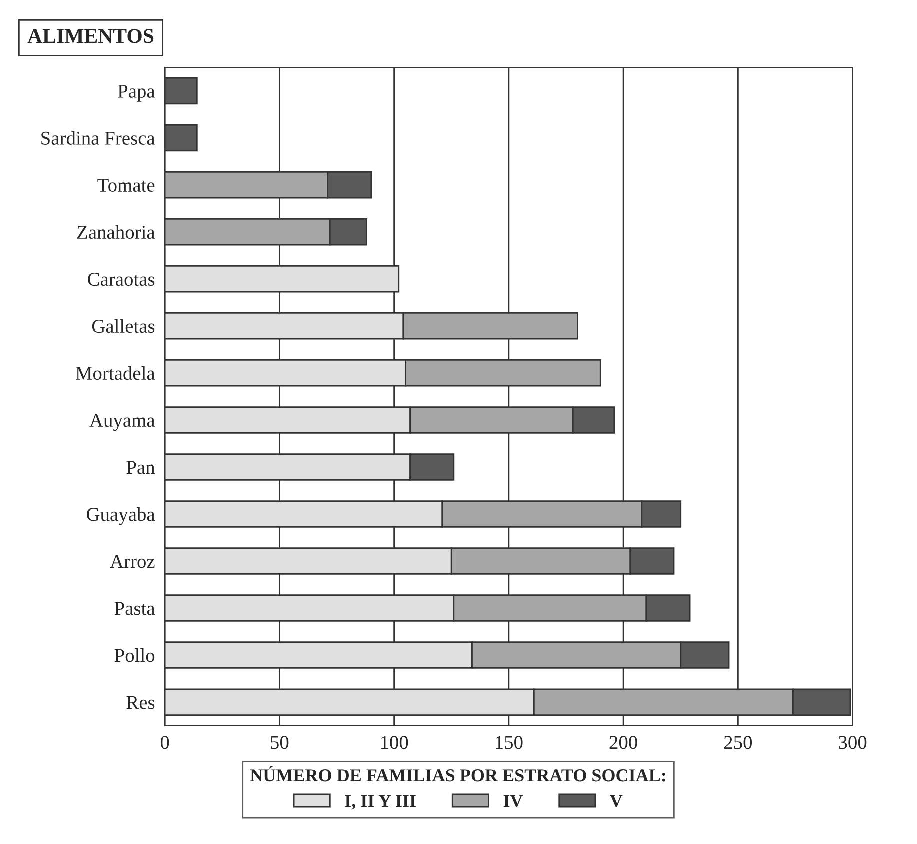 The height and width of the screenshot is (844, 917). Describe the element at coordinates (123, 326) in the screenshot. I see `y-tick-label: Galletas` at that location.